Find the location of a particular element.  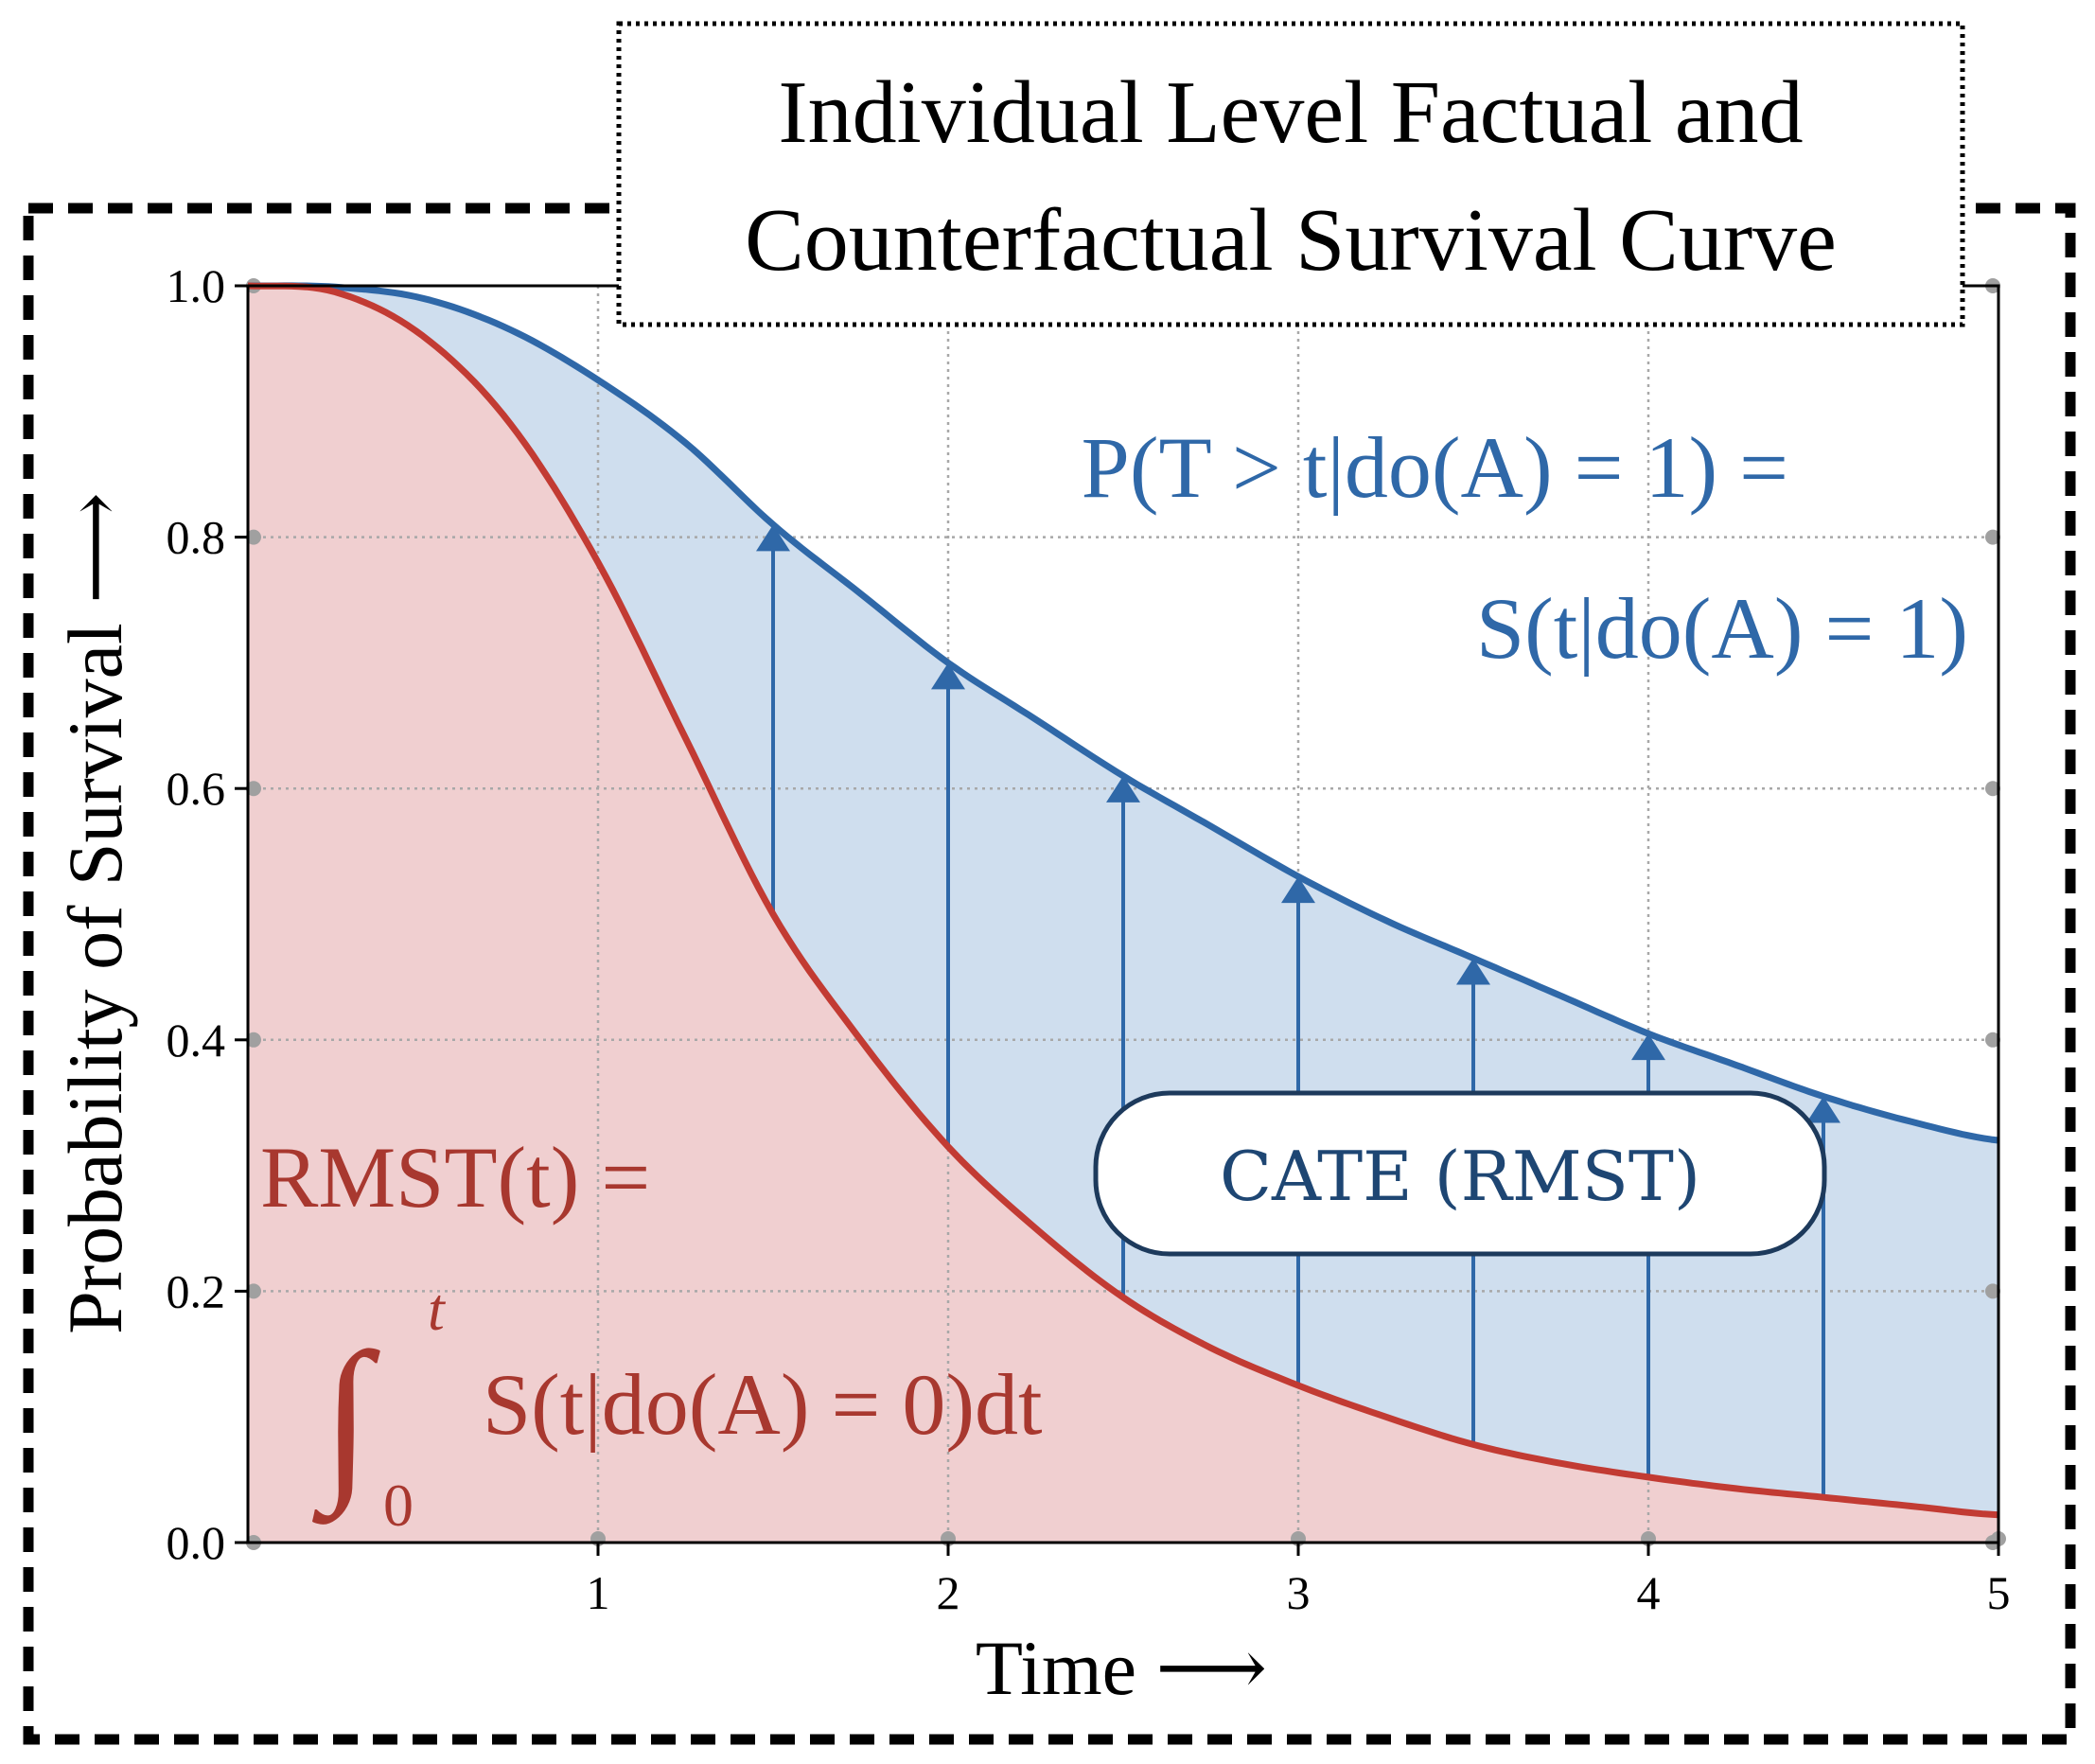

y-tick-label: 0.2 is located at coordinates (196, 1290).